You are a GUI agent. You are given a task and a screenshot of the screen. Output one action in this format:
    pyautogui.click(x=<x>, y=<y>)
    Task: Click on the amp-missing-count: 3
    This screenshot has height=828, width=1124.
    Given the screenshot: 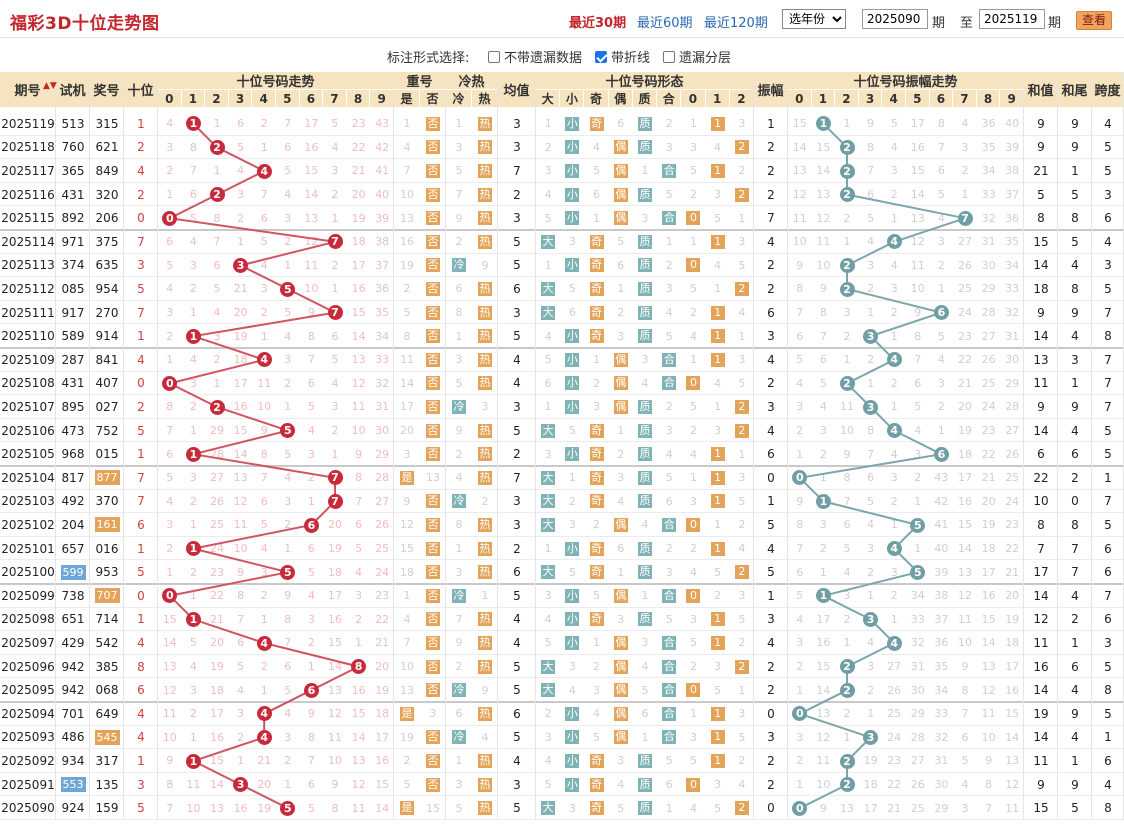 What is the action you would take?
    pyautogui.click(x=894, y=478)
    